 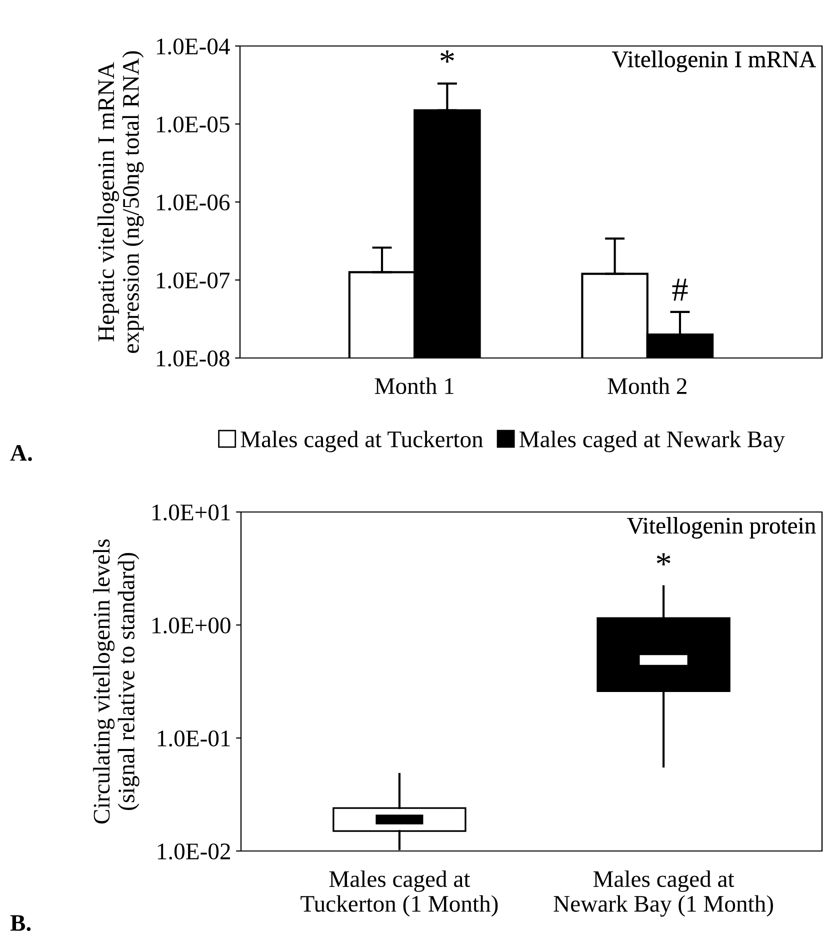 I want to click on x-tick-label: Males caged at Newark Bay (1 Month), so click(x=663, y=893).